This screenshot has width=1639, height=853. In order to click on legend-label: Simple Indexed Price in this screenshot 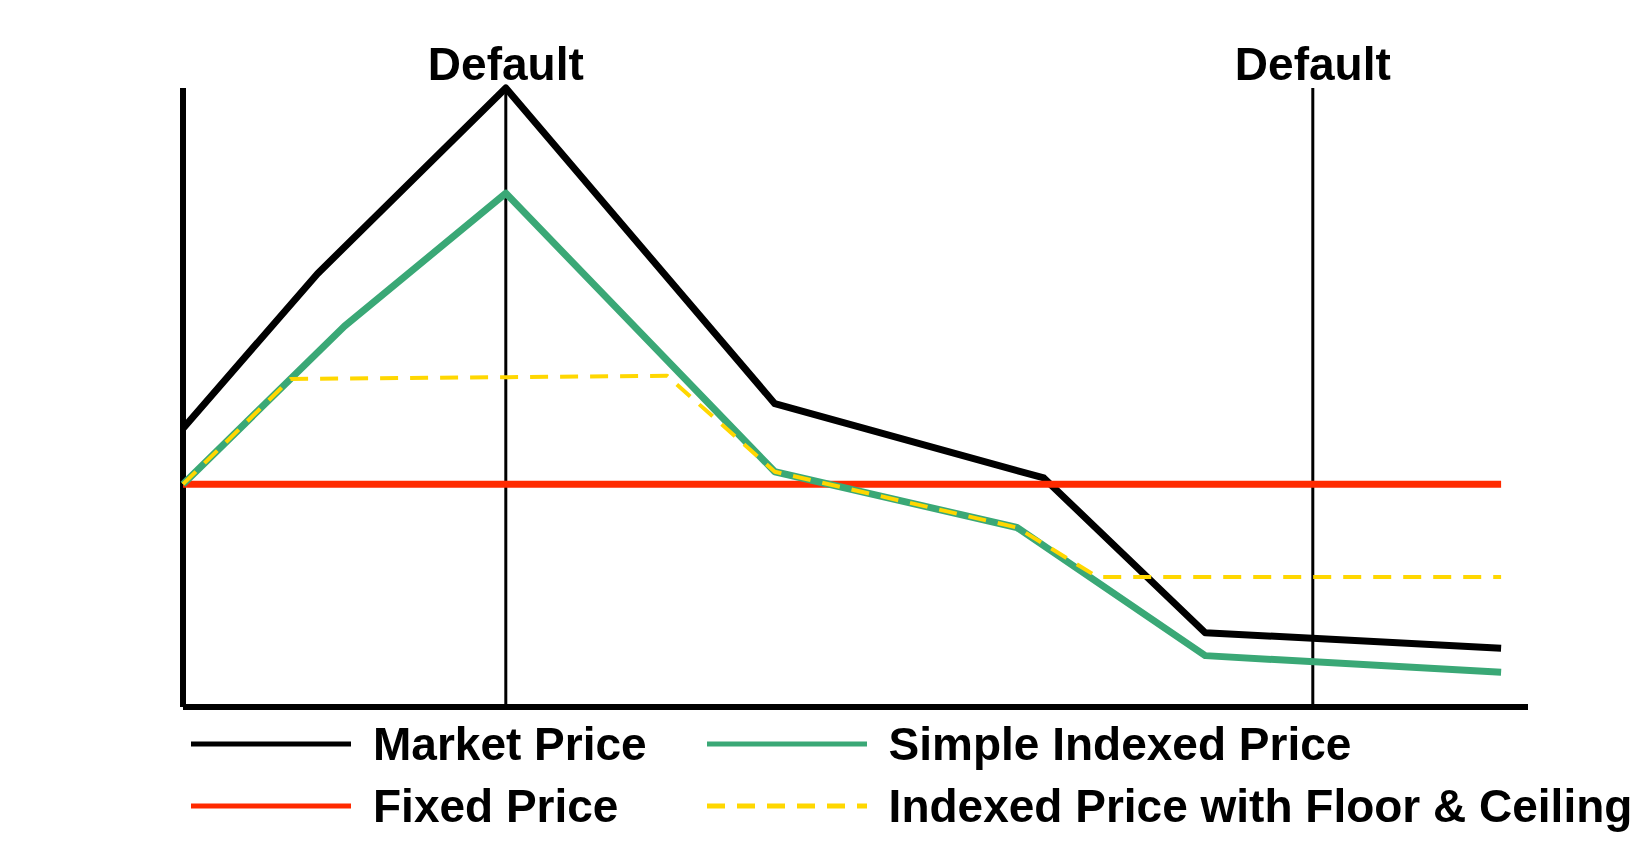, I will do `click(1120, 744)`.